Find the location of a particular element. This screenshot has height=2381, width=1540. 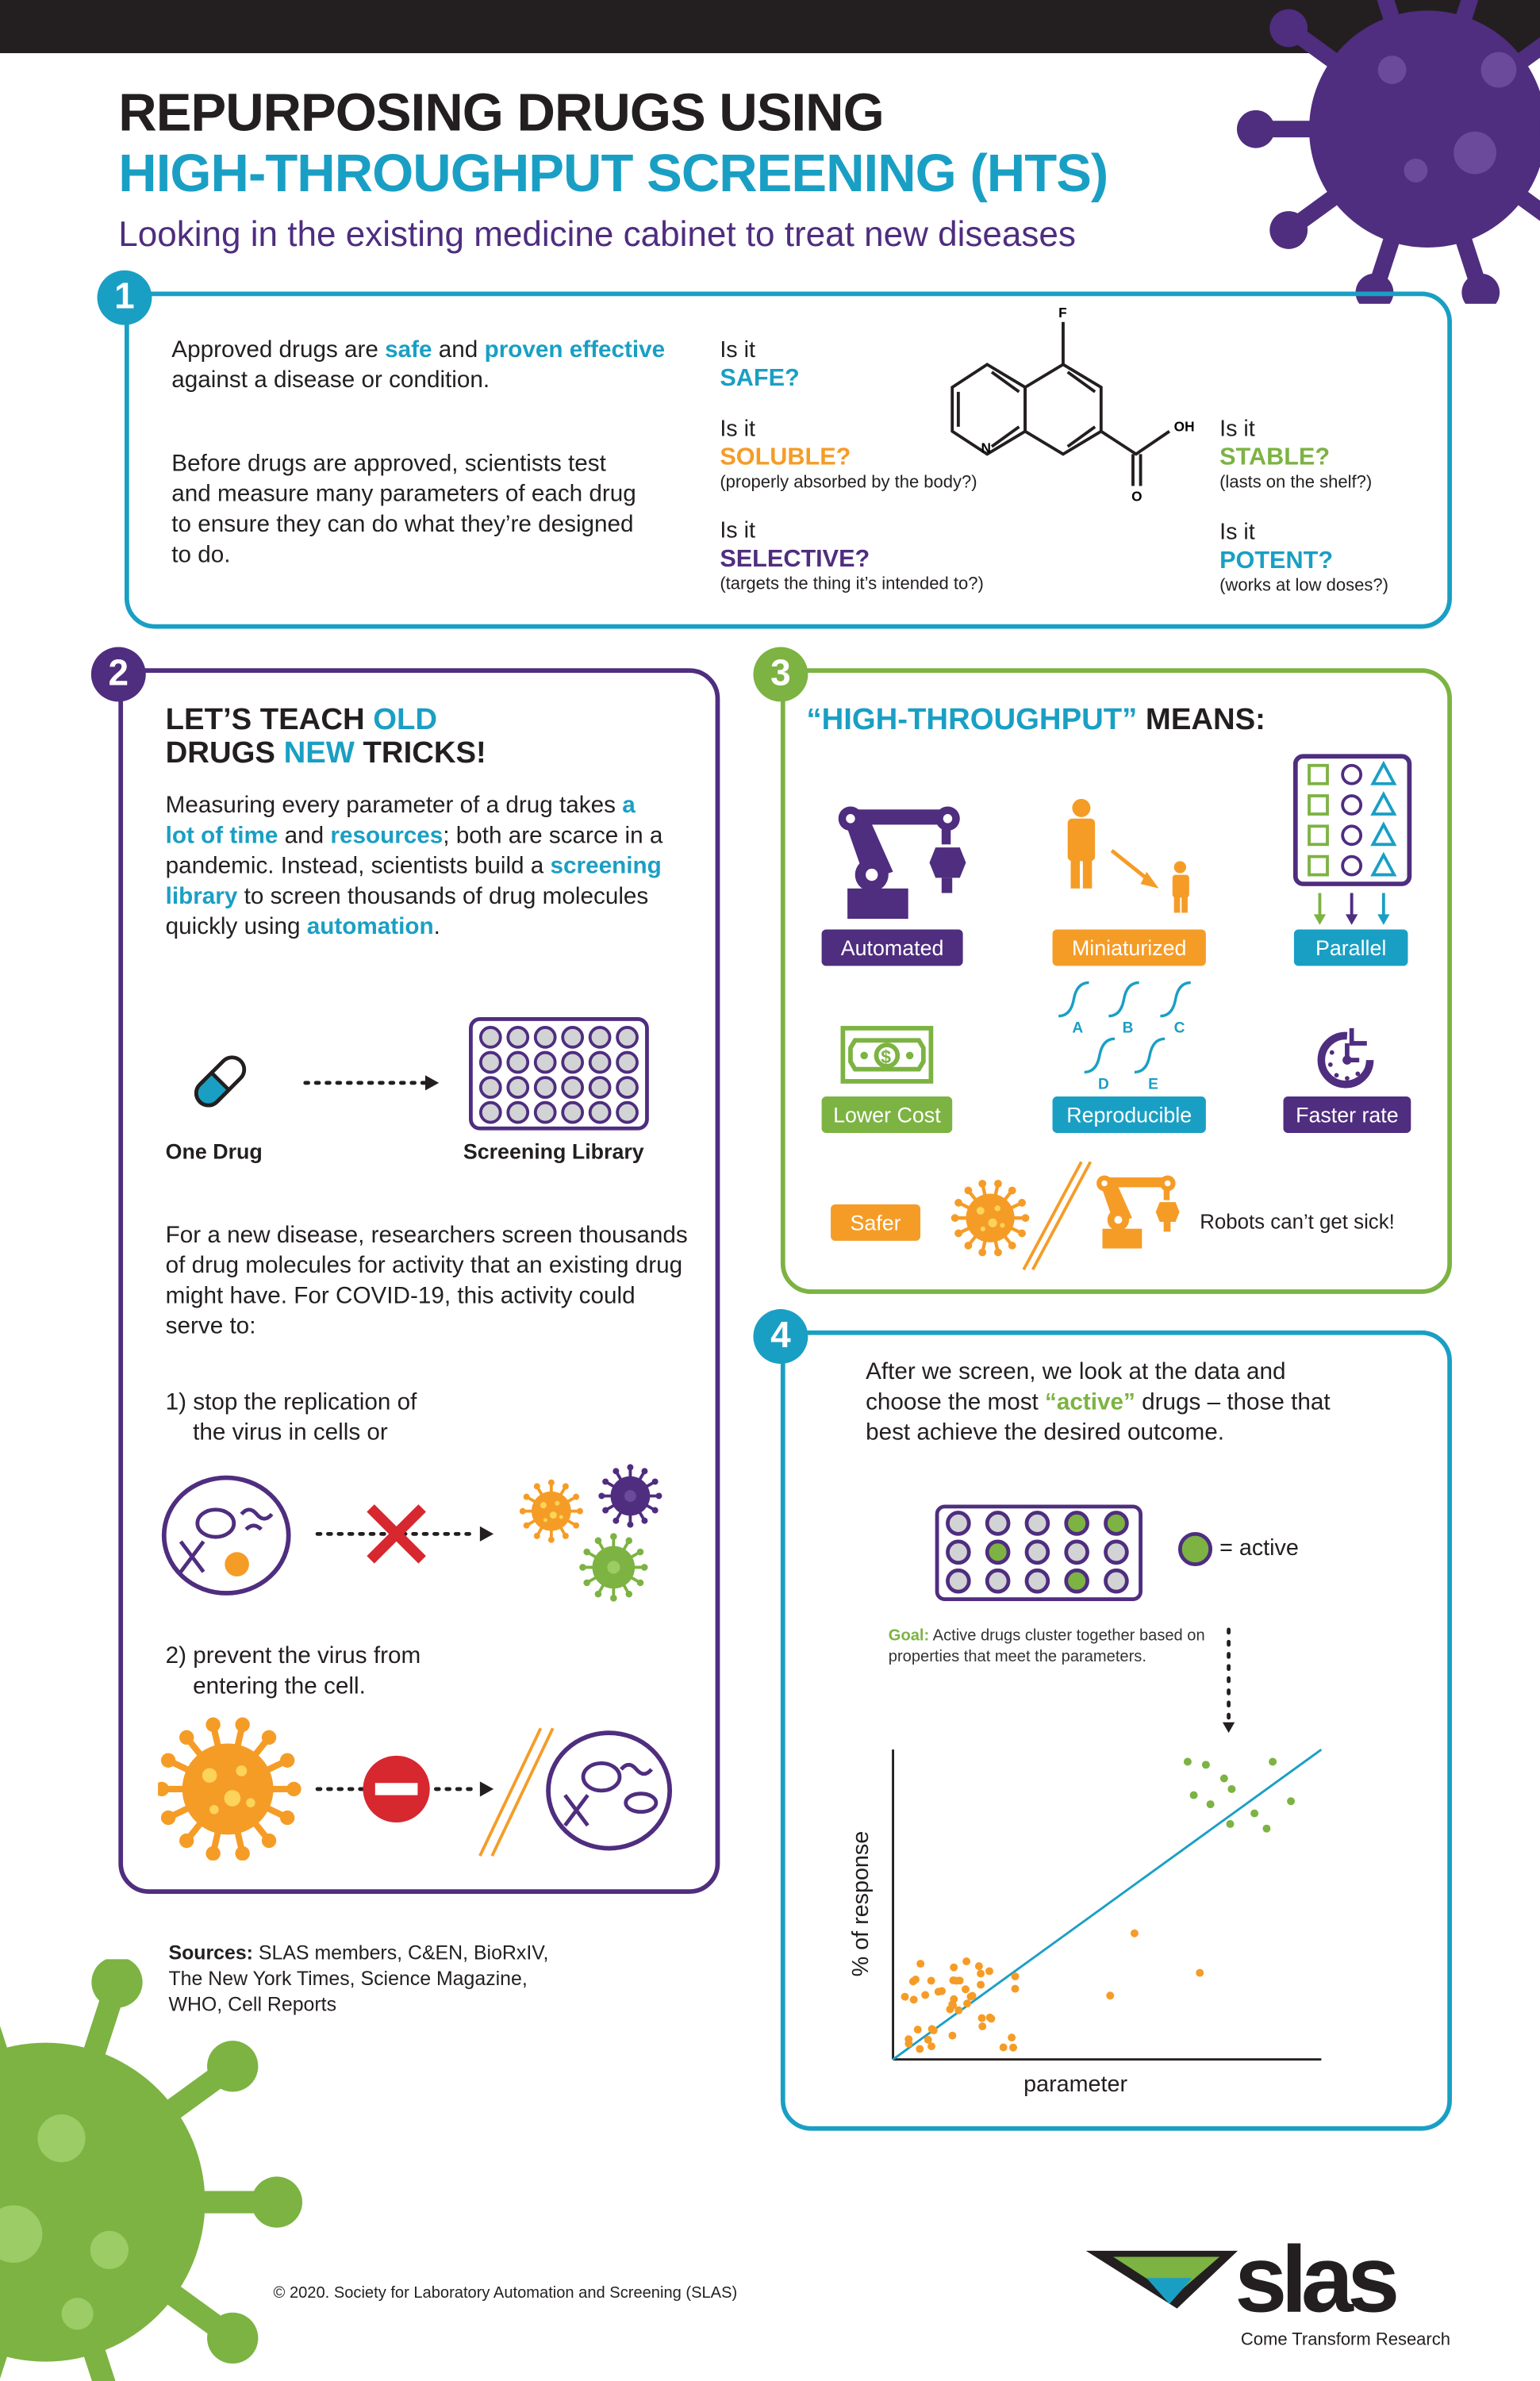

highlight: resources is located at coordinates (387, 836).